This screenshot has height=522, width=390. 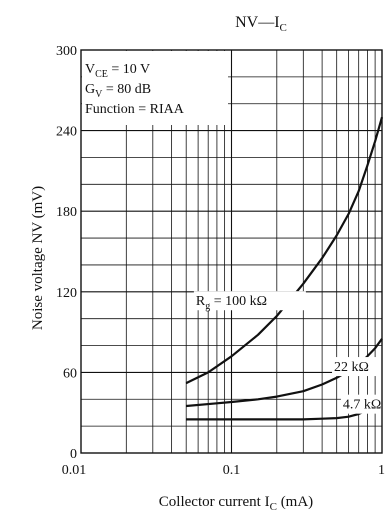 I want to click on y-axis-label: Noise voltage NV (mV), so click(x=38, y=258).